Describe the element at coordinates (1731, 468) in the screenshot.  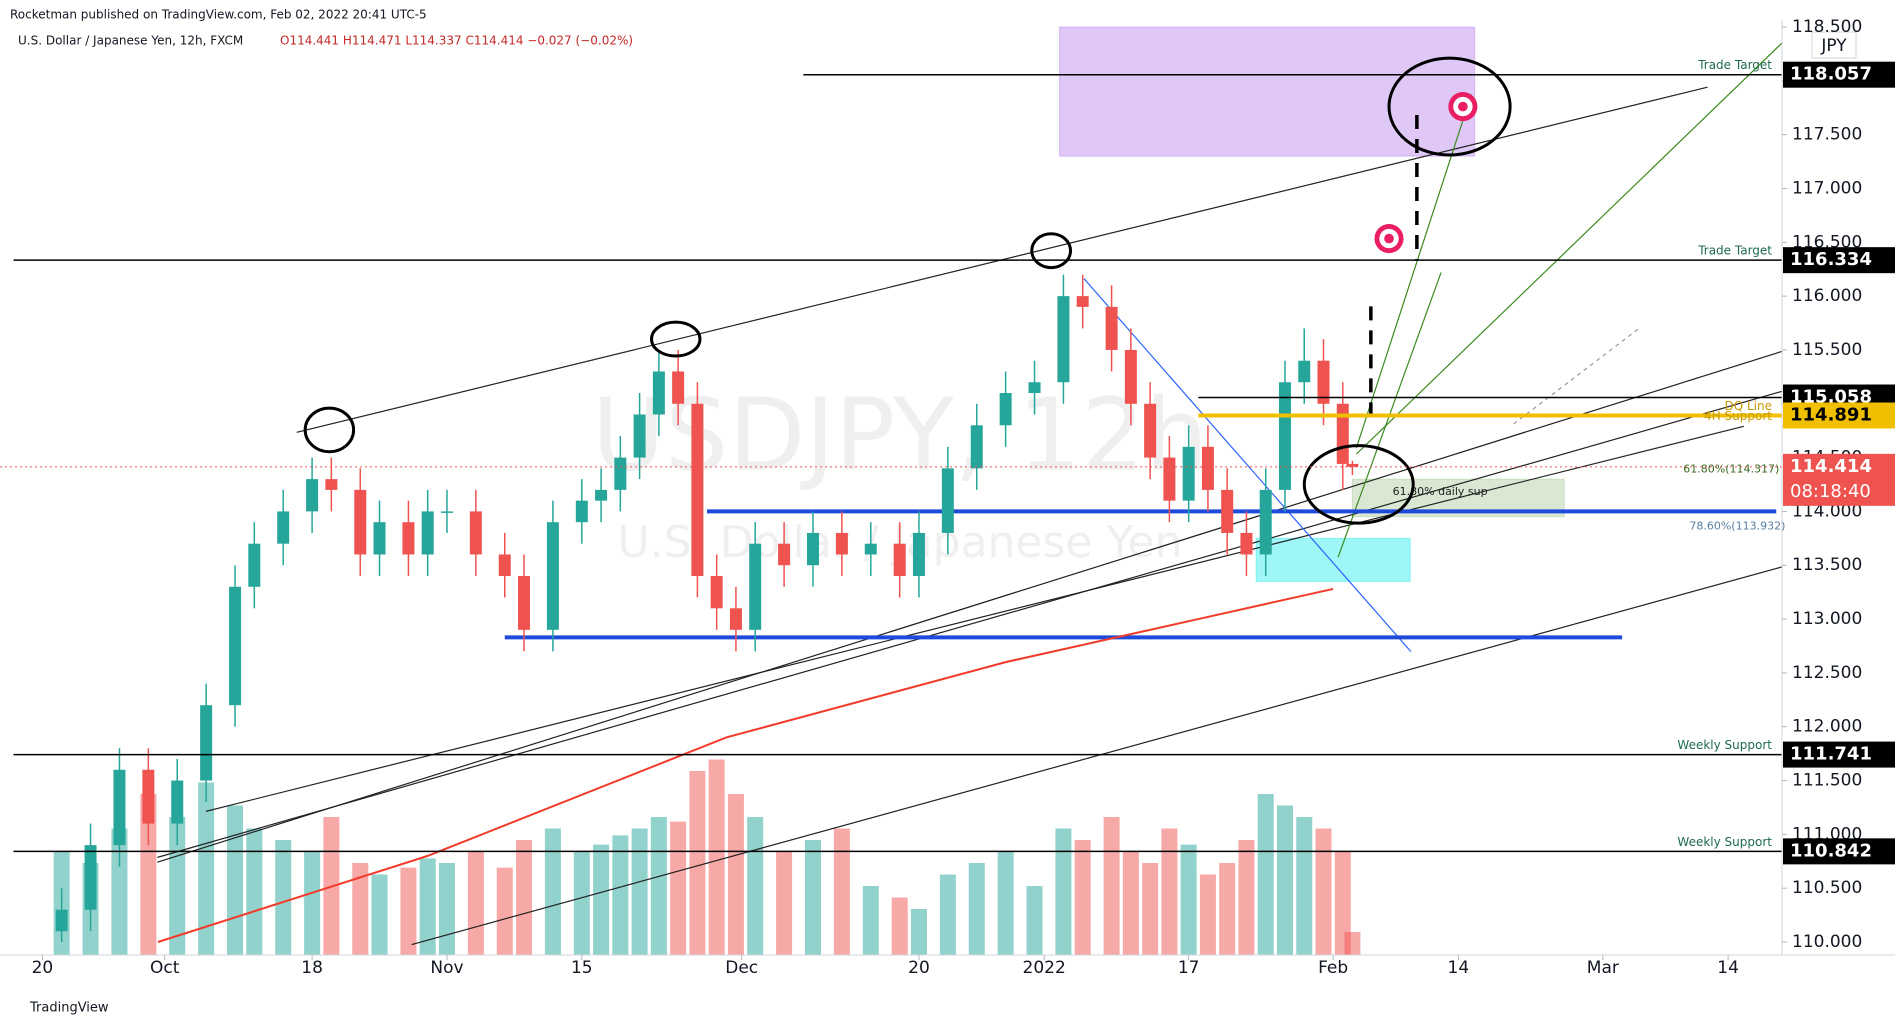
I see `annotation: 61.80%(114.317)` at that location.